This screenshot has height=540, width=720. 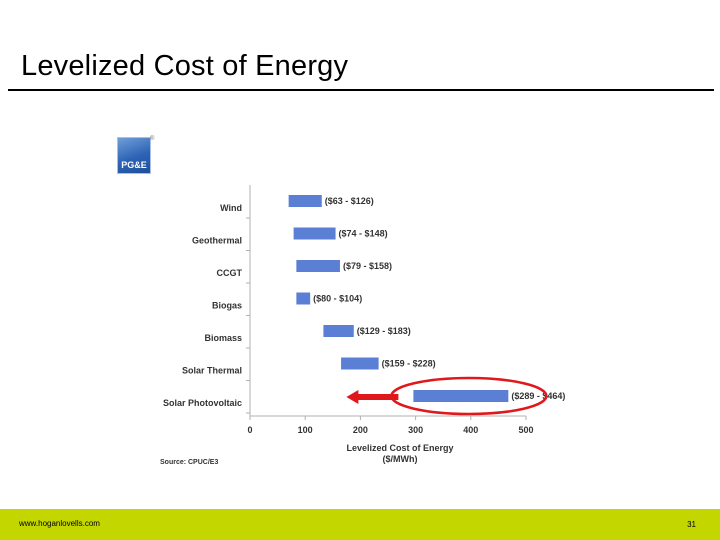 I want to click on highlight-arrow, so click(x=372, y=397).